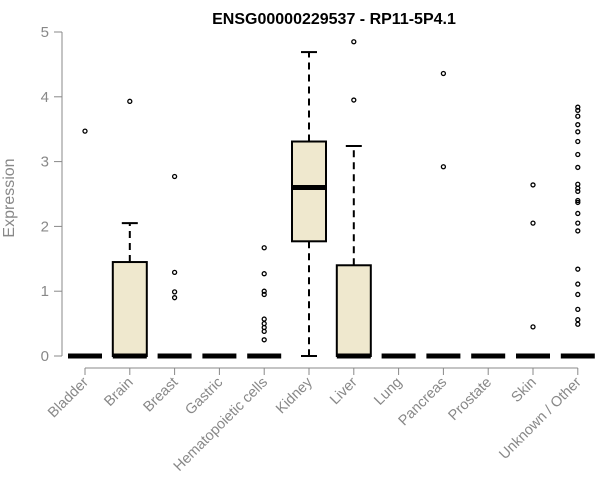 The height and width of the screenshot is (500, 600). I want to click on y-tick-label: 4, so click(45, 97).